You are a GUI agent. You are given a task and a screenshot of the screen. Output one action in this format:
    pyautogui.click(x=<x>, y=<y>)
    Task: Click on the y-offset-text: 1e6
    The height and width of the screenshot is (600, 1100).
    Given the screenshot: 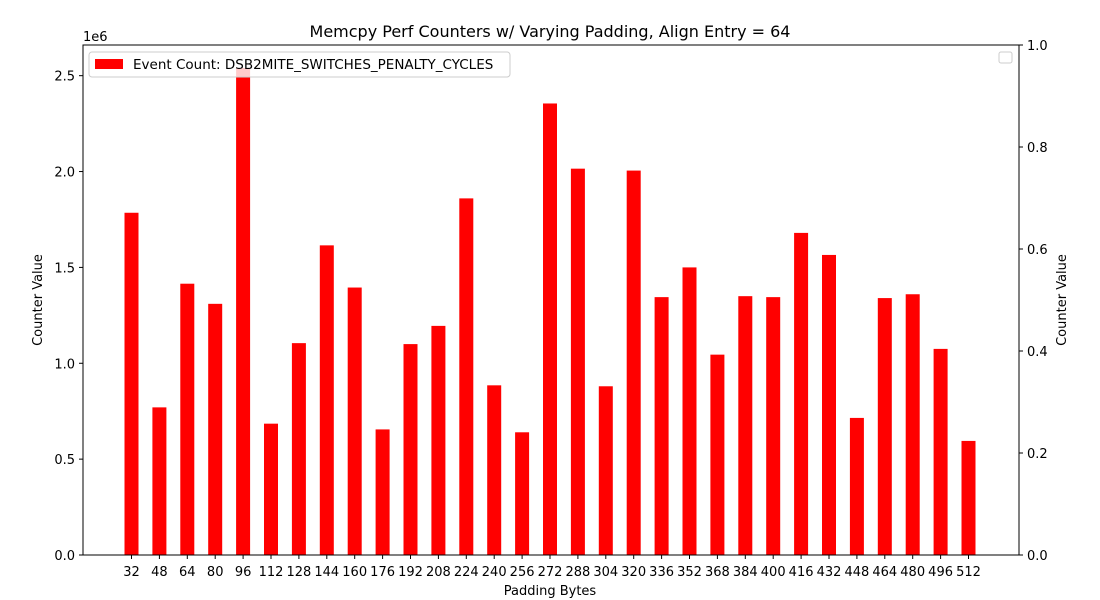 What is the action you would take?
    pyautogui.click(x=95, y=37)
    